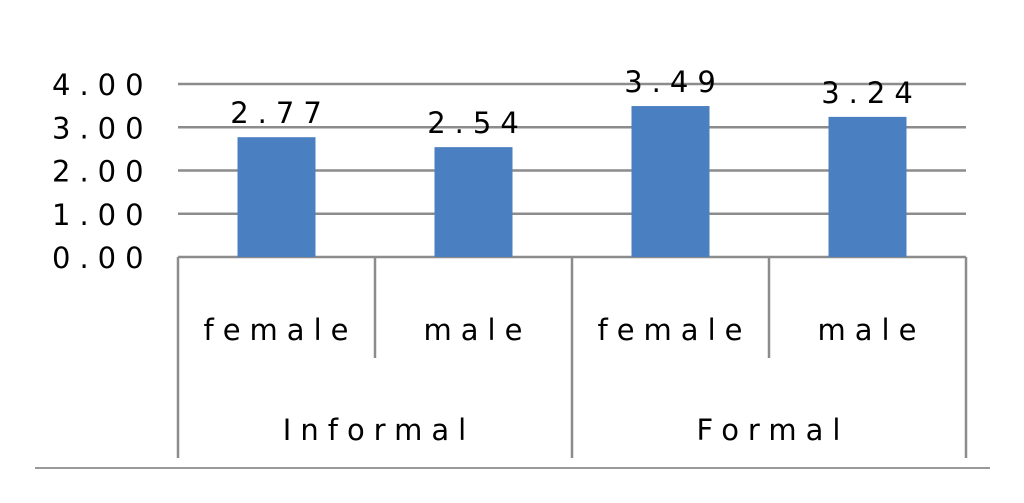 This screenshot has height=503, width=1024. I want to click on group-label: Informal, so click(379, 430).